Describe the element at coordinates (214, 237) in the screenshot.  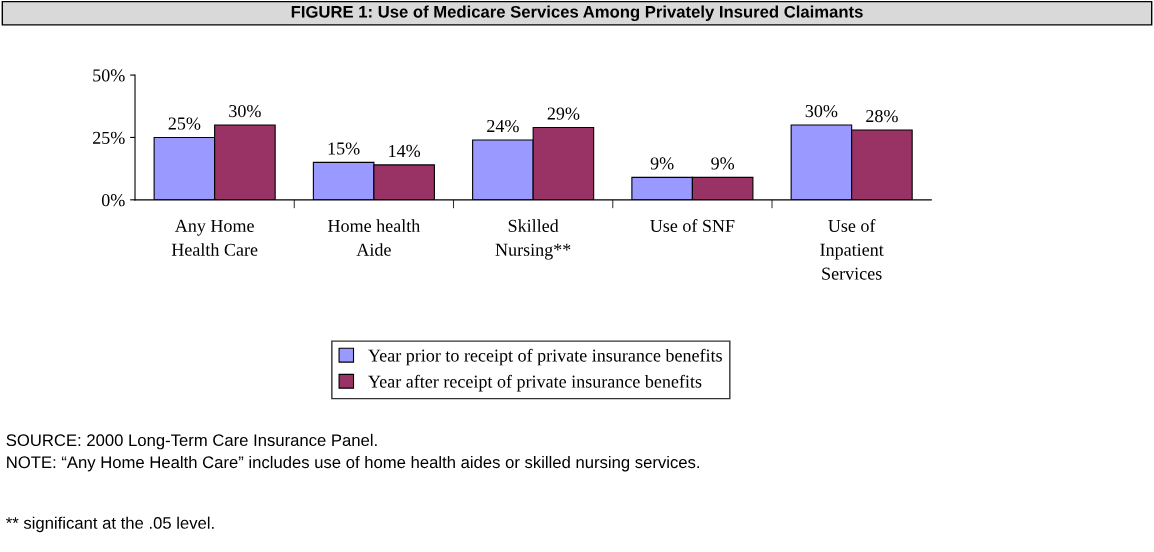
I see `x-tick-label: Any Home Health Care` at that location.